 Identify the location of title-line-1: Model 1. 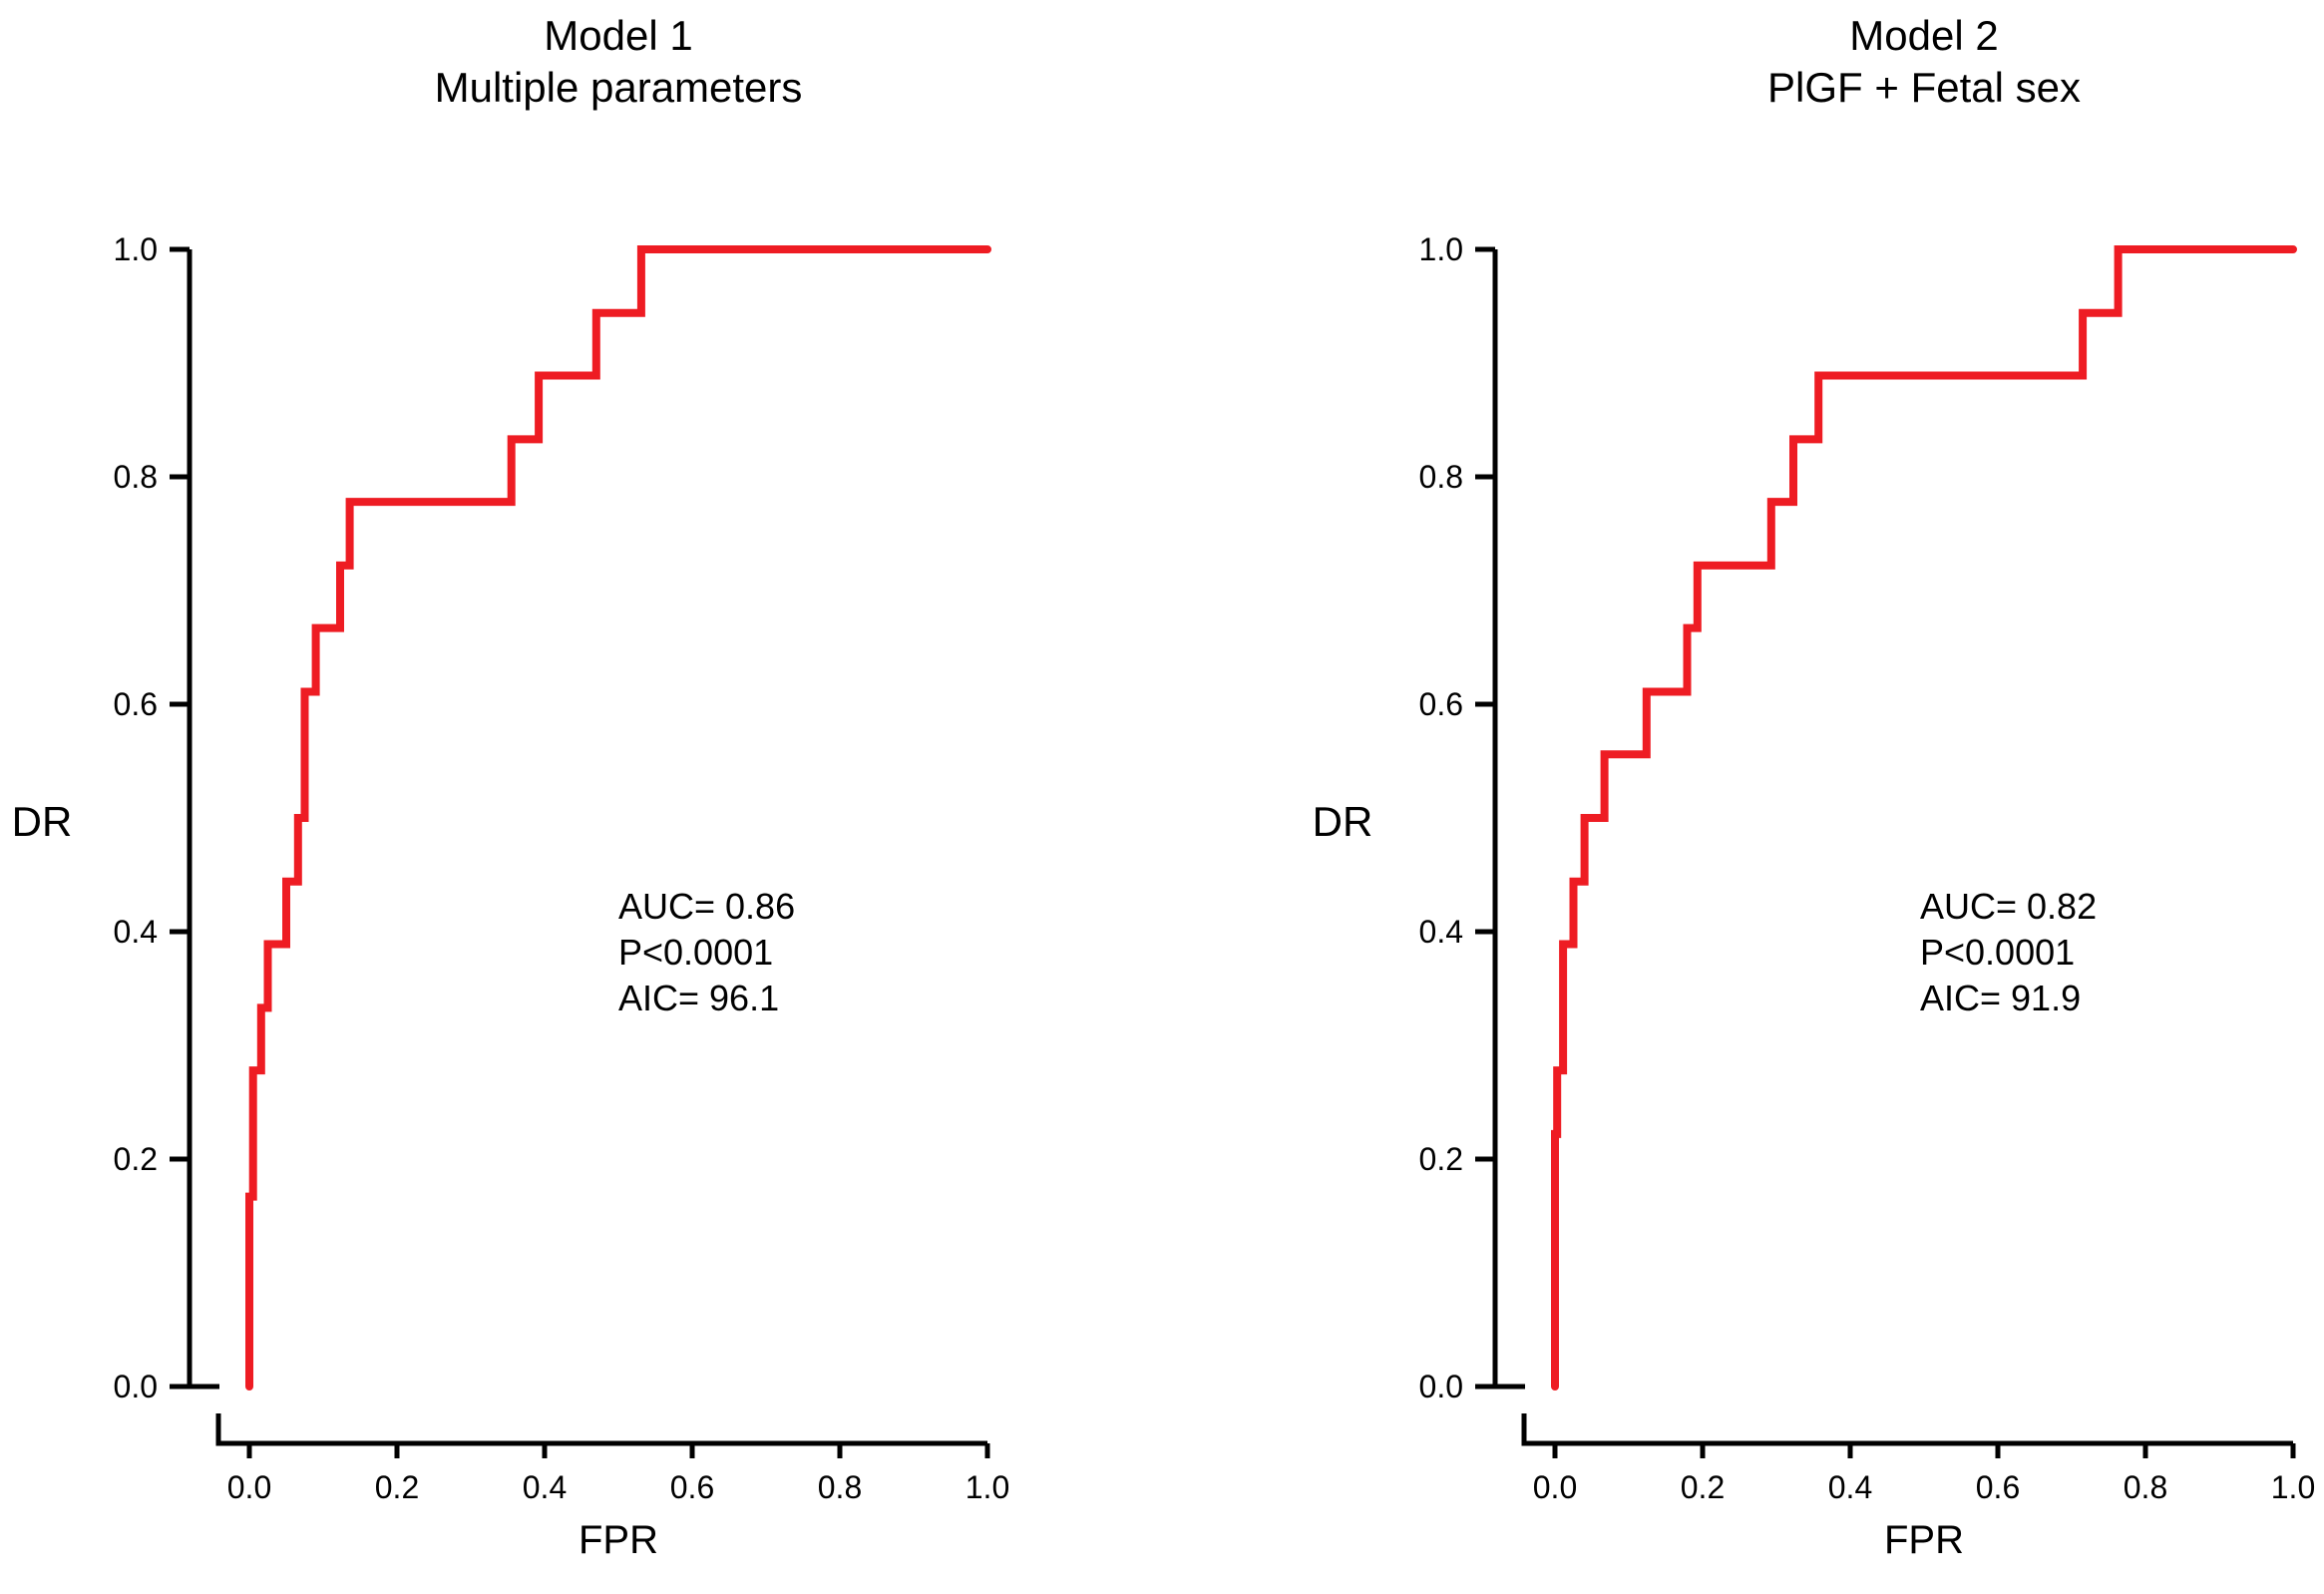
(618, 35).